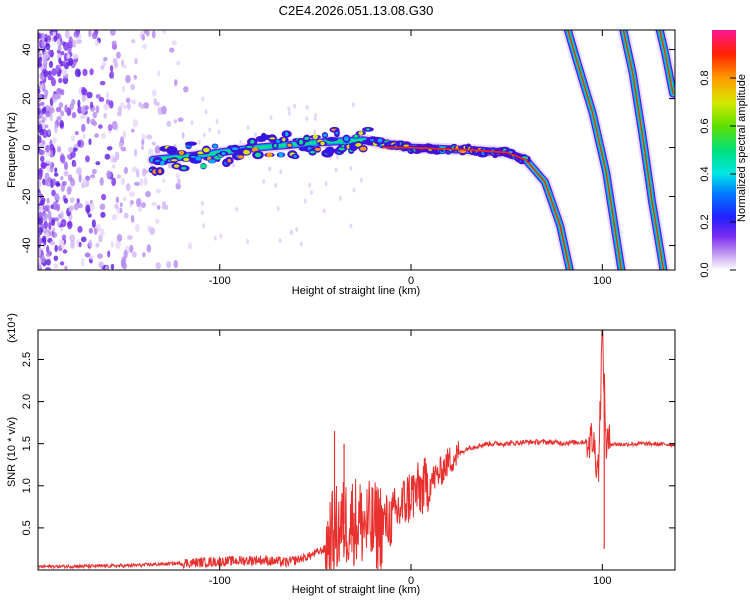 The image size is (750, 600). I want to click on main-track-peak, so click(476, 208).